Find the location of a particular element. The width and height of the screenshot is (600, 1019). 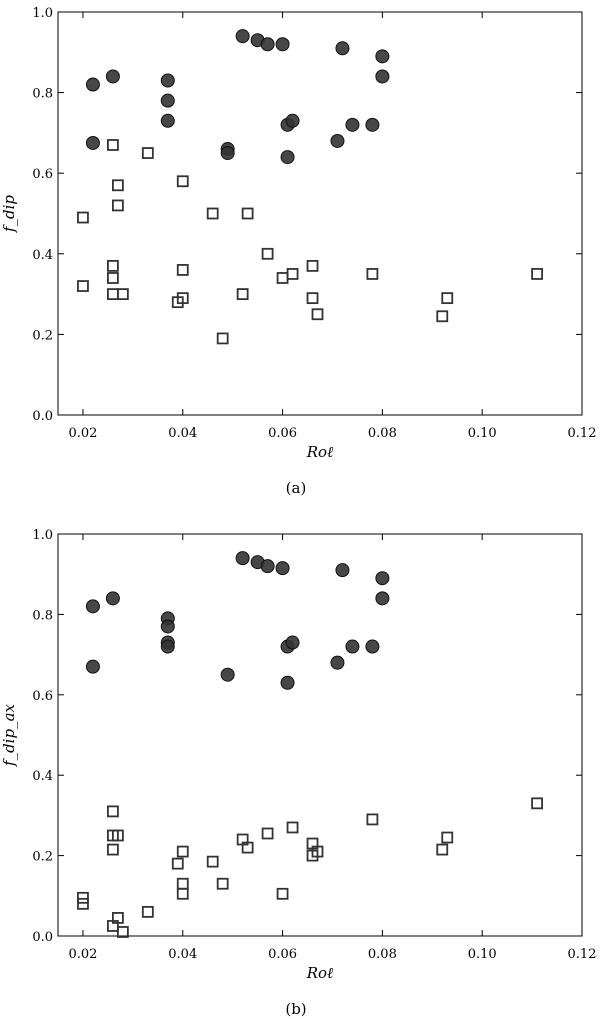

x-tick-label: 0.12 is located at coordinates (582, 433).